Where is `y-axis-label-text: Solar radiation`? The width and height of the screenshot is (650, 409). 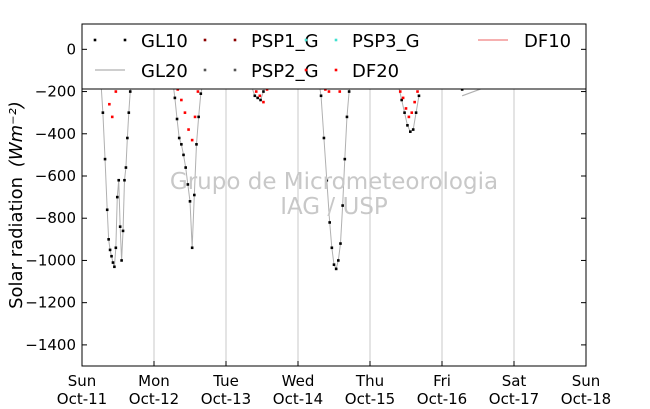
y-axis-label-text: Solar radiation is located at coordinates (16, 243).